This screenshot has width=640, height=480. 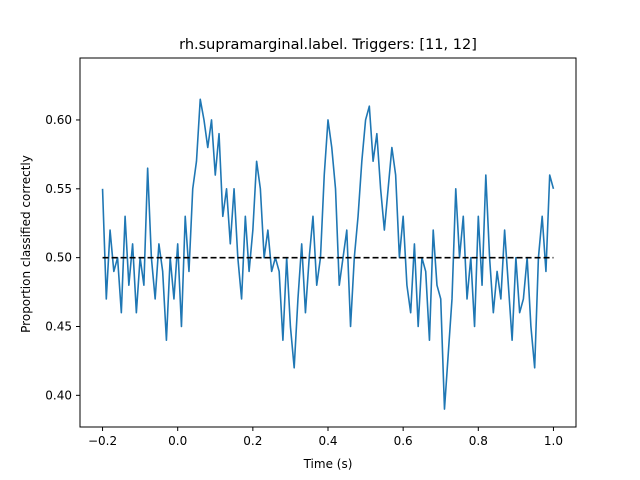 I want to click on x-tick-label: 0.6, so click(x=403, y=441).